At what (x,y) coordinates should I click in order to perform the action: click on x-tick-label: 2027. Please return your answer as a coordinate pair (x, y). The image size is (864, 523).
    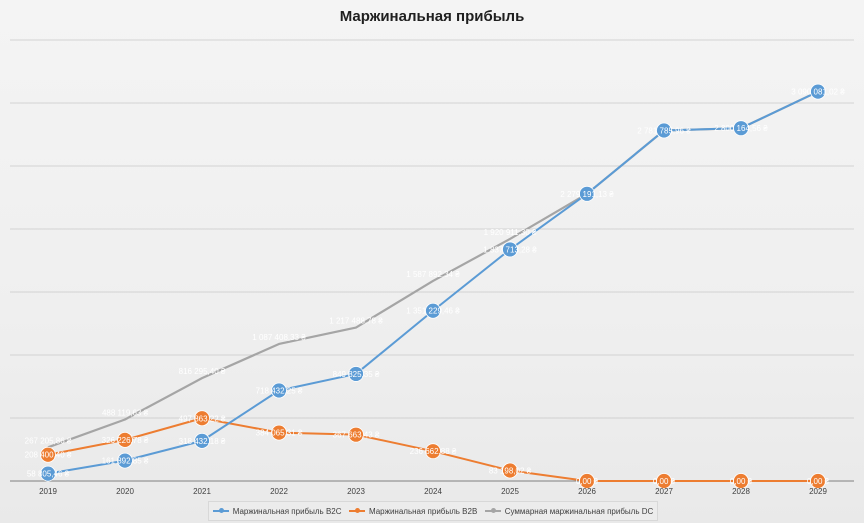
    Looking at the image, I should click on (664, 491).